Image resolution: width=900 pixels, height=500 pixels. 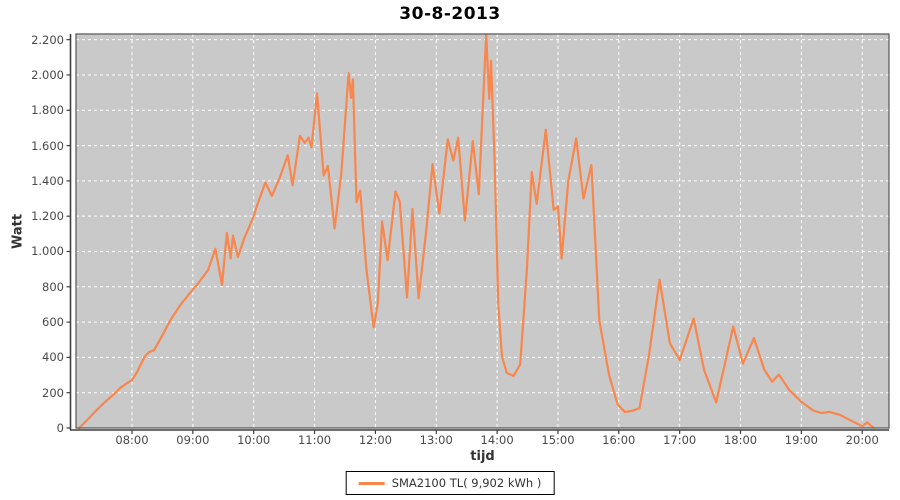 I want to click on y-tick-label: 2.200, so click(x=47, y=39).